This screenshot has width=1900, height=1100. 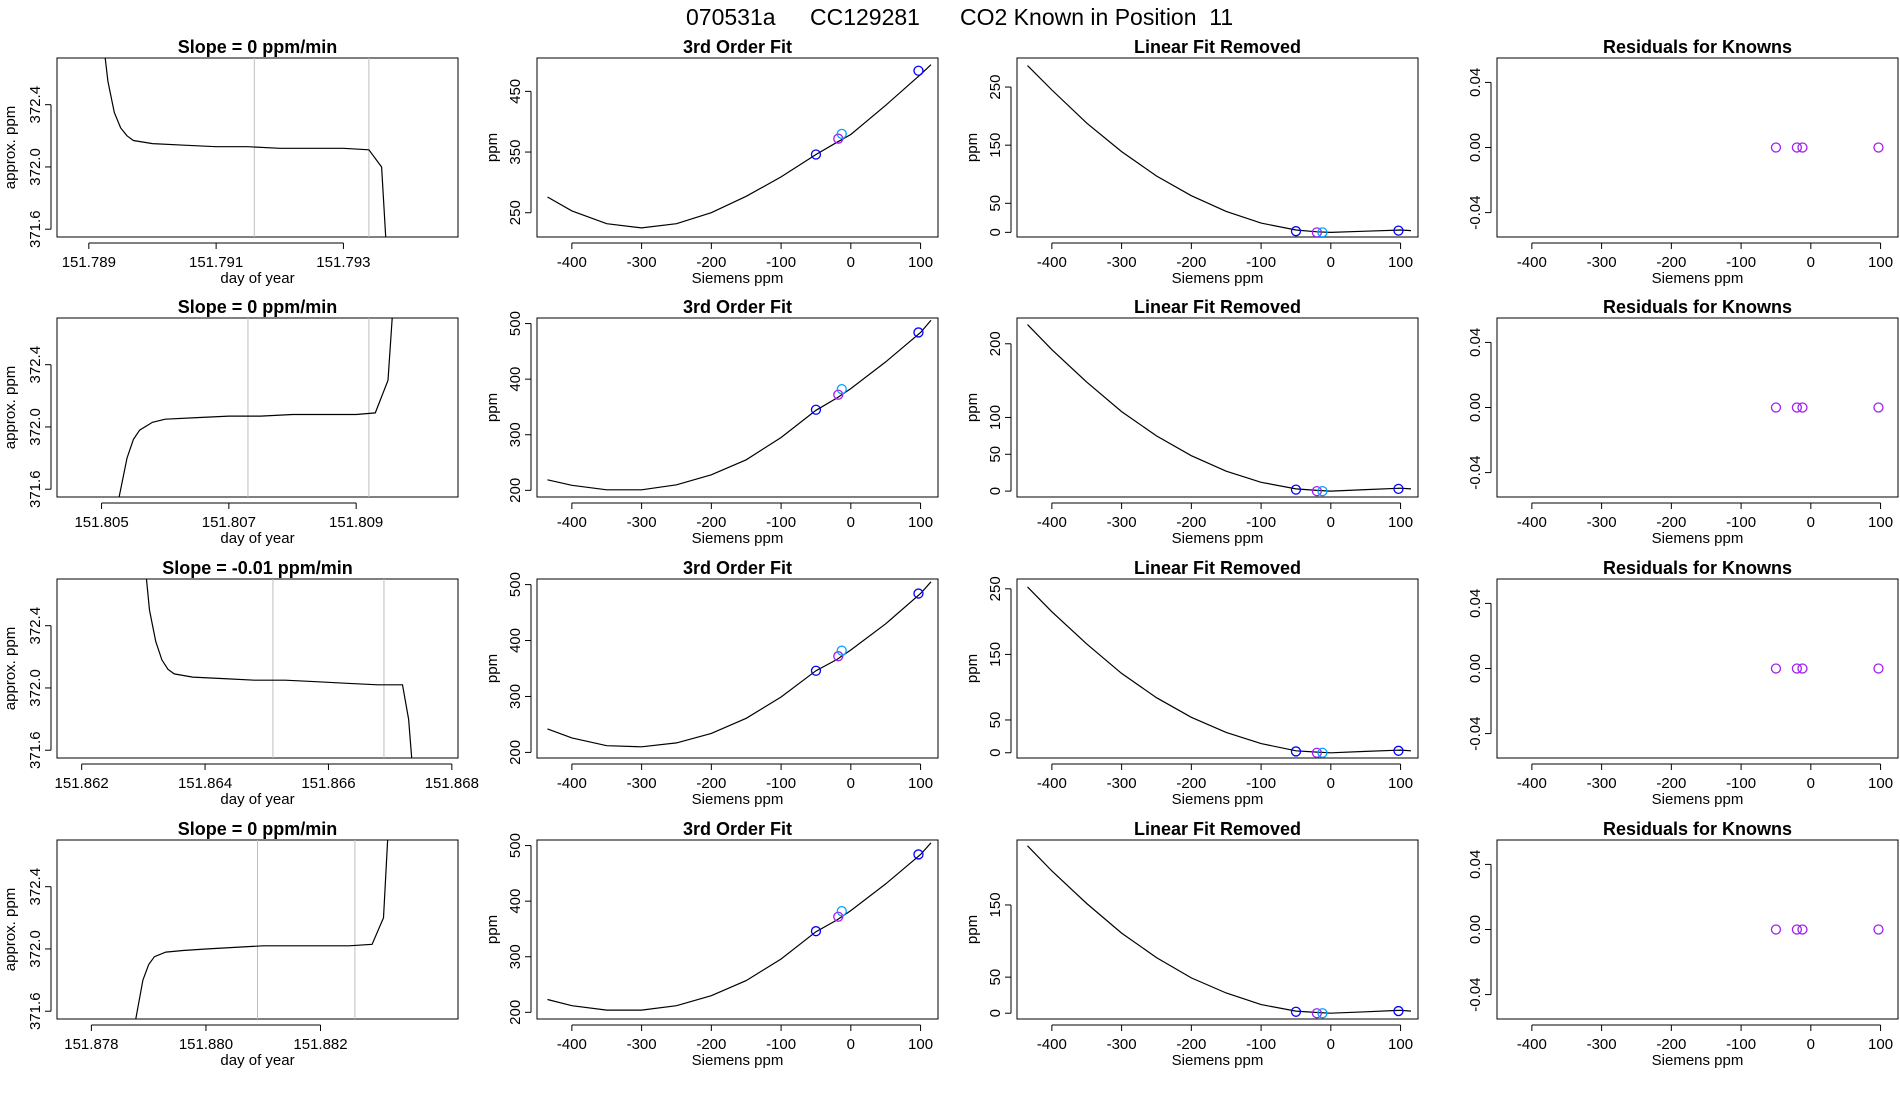 What do you see at coordinates (995, 454) in the screenshot?
I see `y-tick-label: 50` at bounding box center [995, 454].